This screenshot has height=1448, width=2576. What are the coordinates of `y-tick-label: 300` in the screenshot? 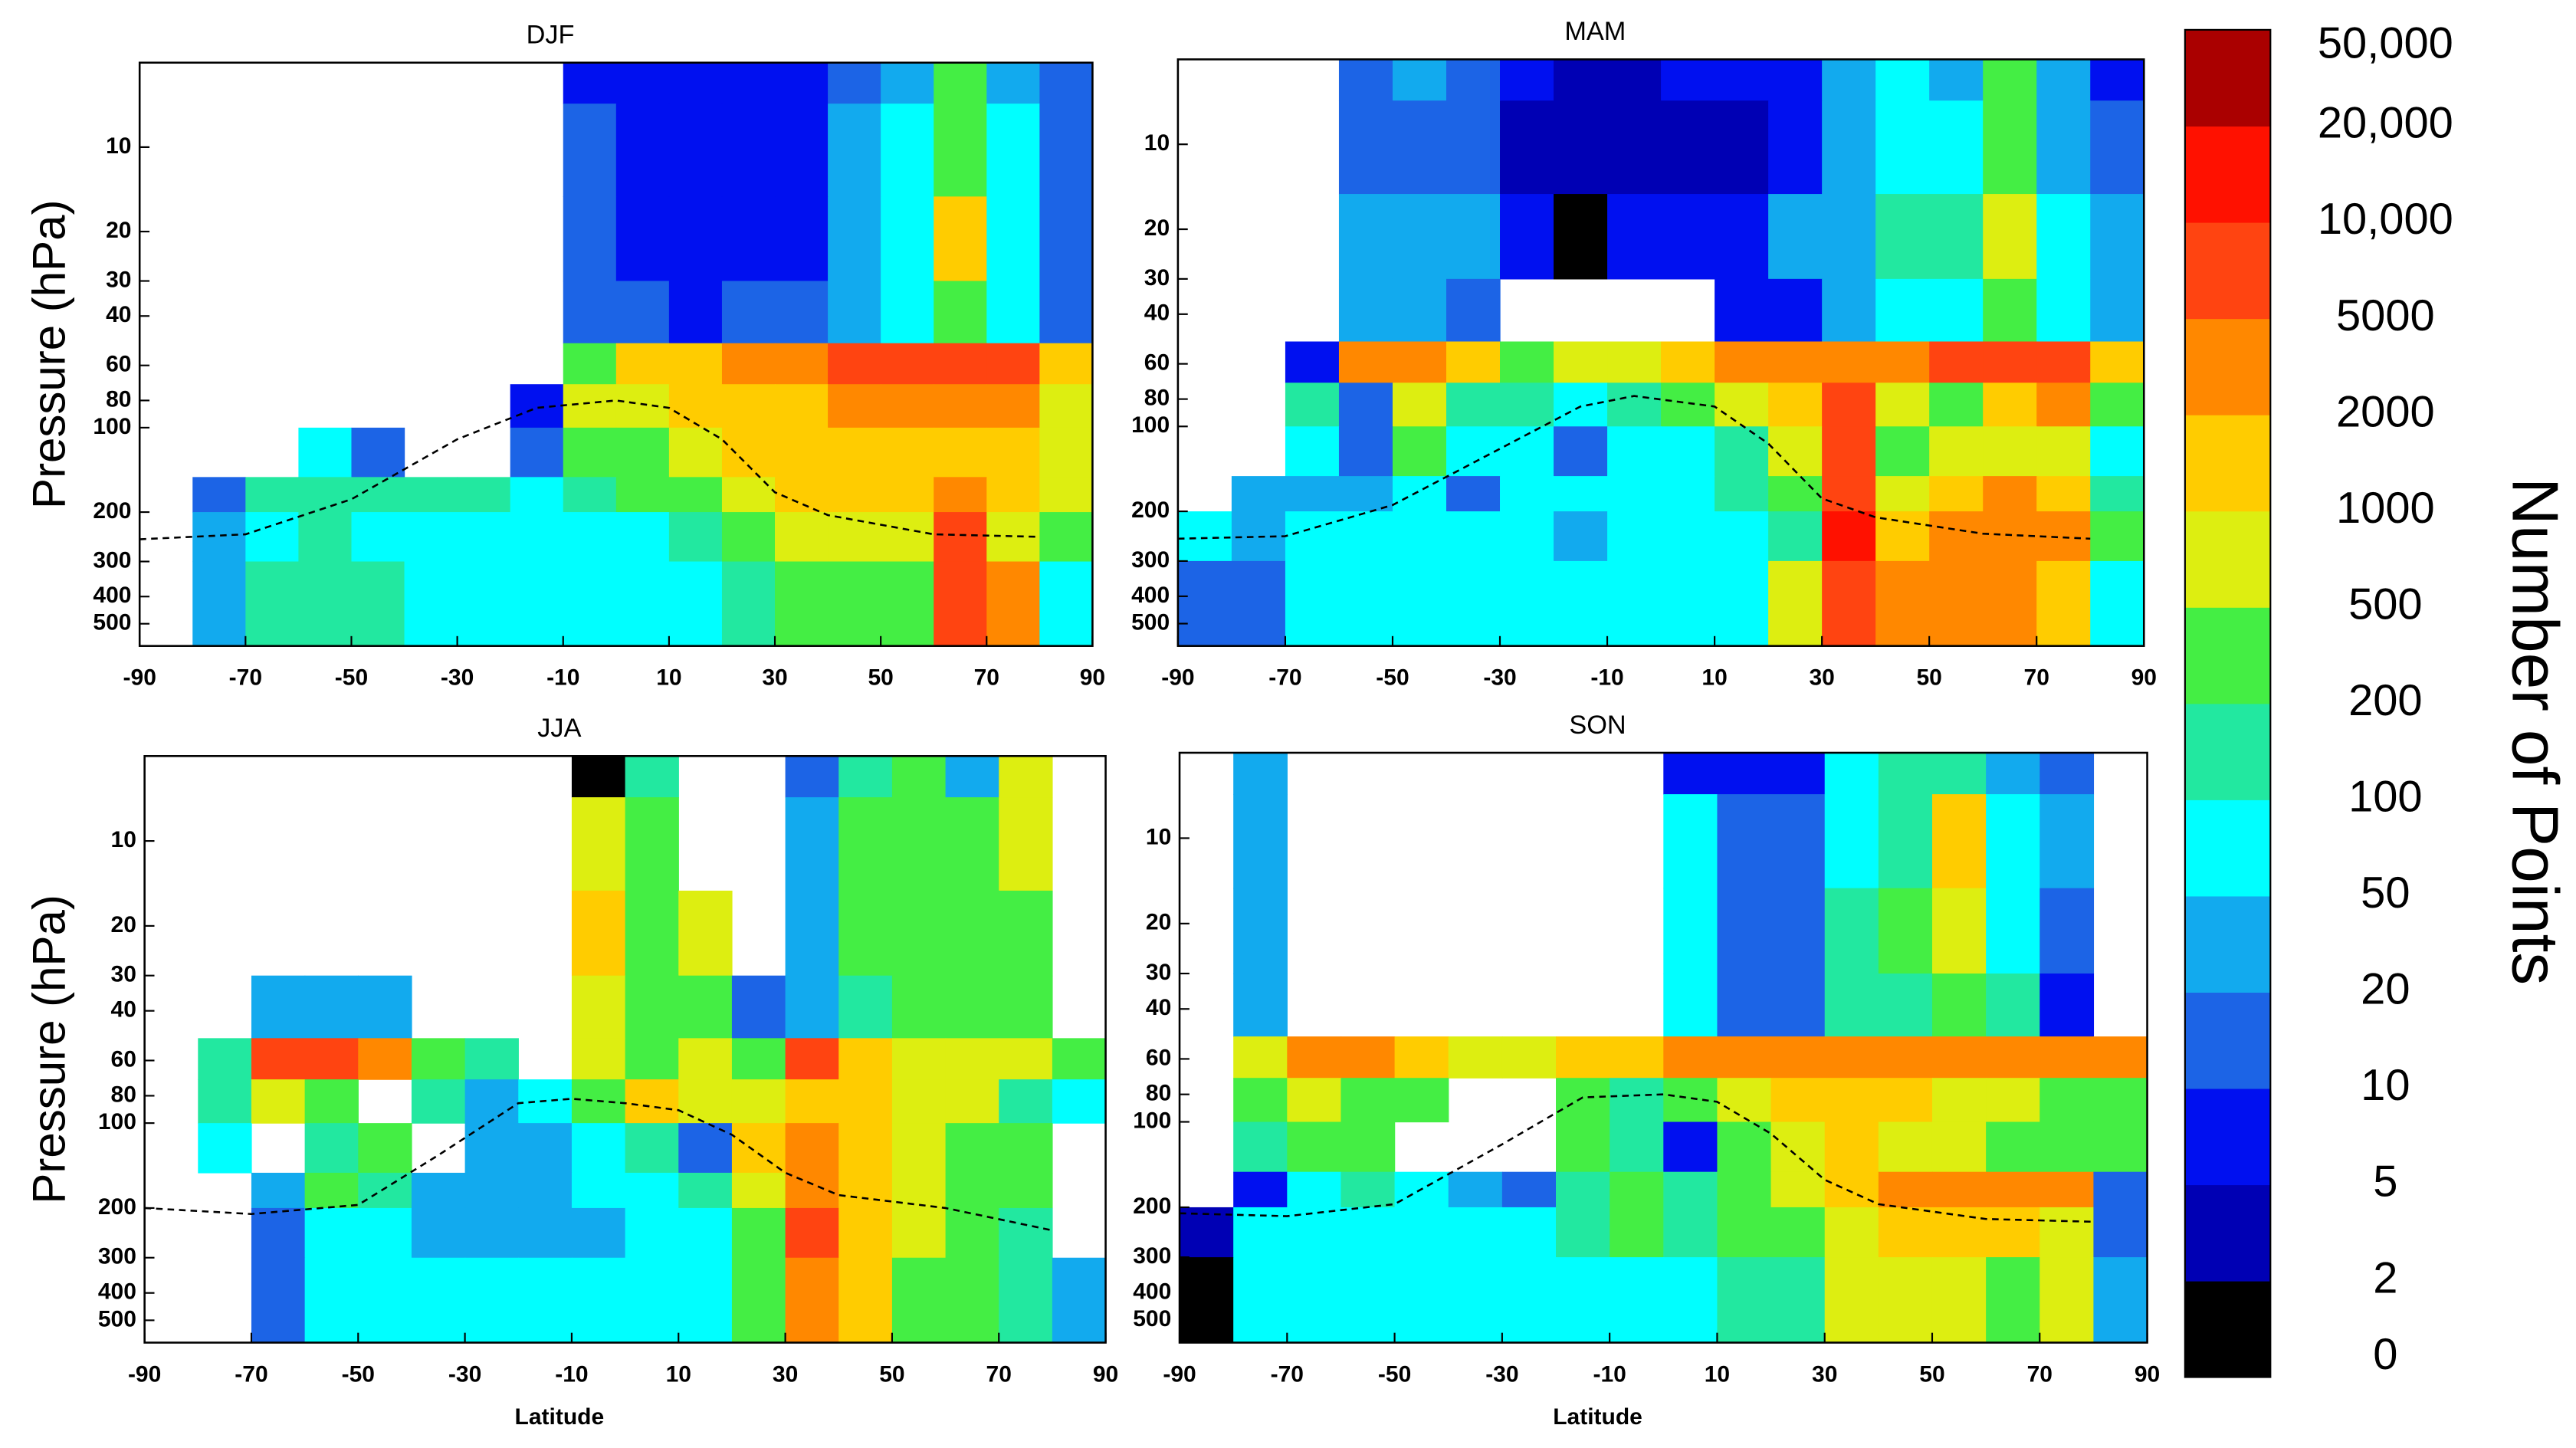 It's located at (1150, 560).